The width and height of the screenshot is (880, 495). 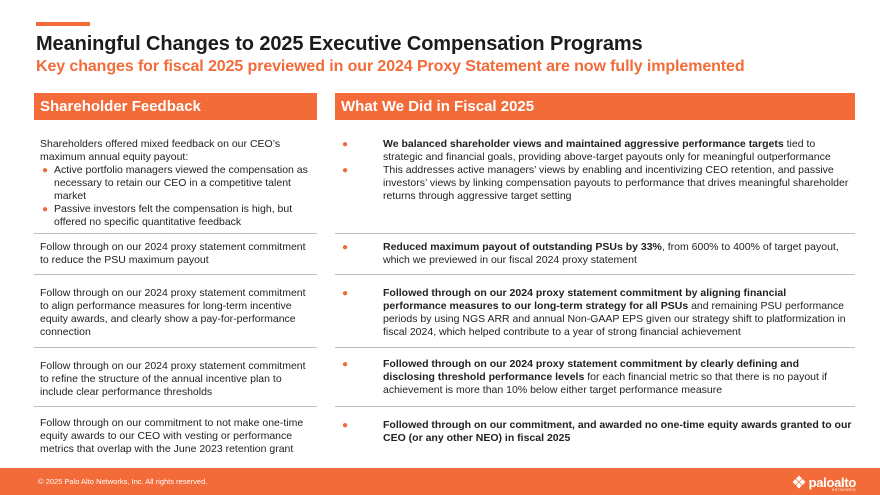 I want to click on accent-bar, so click(x=63, y=24).